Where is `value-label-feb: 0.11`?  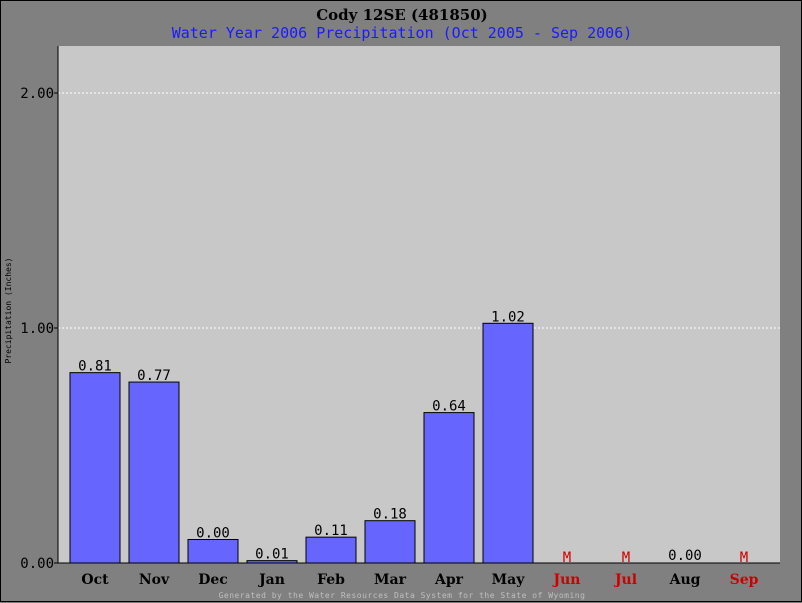 value-label-feb: 0.11 is located at coordinates (331, 531).